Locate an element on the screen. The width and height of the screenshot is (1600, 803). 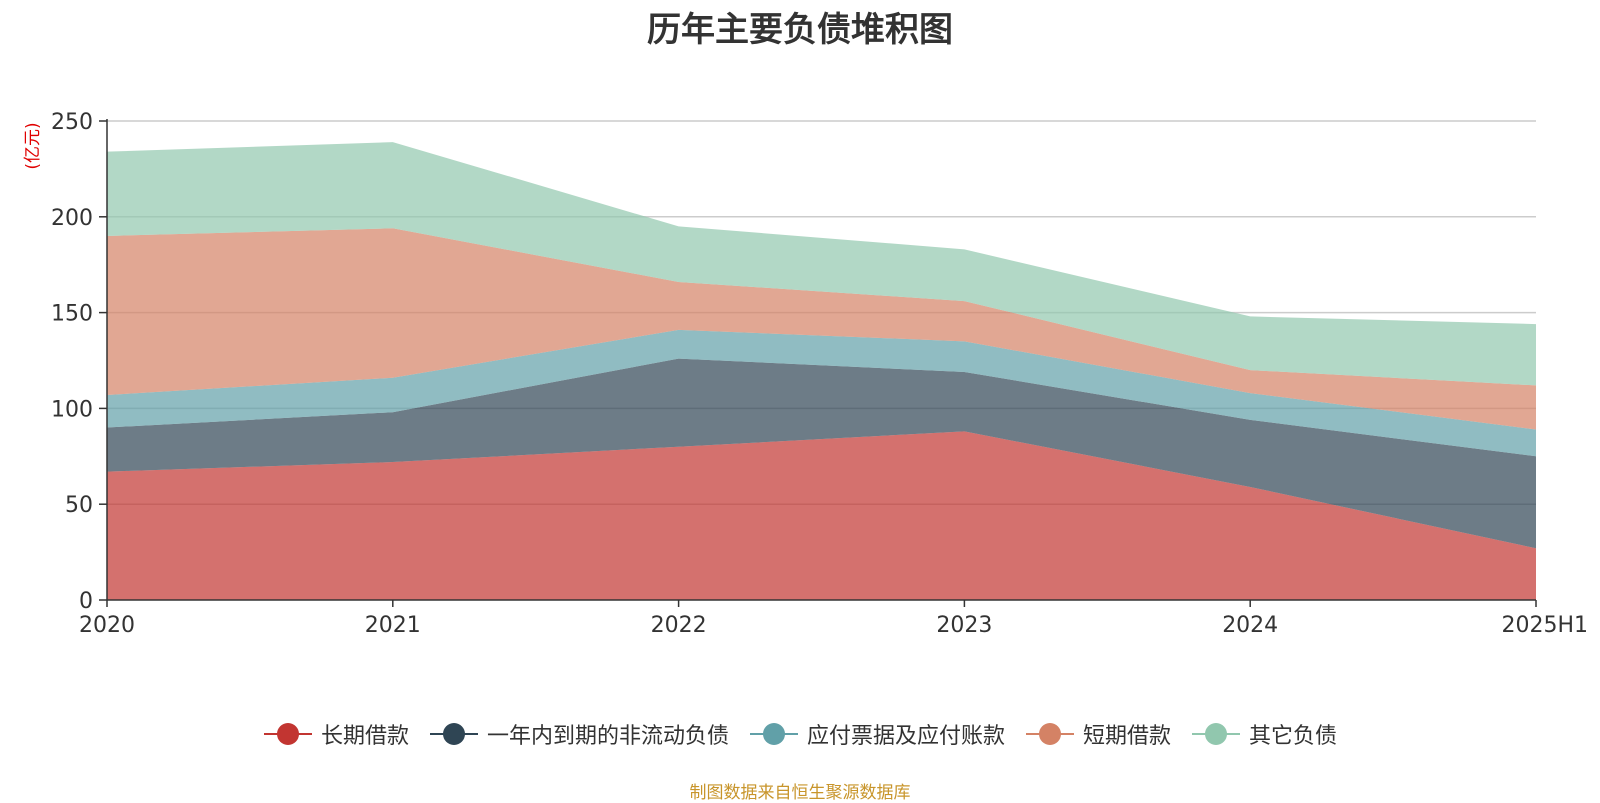
x-tick-label: 2022 is located at coordinates (679, 625).